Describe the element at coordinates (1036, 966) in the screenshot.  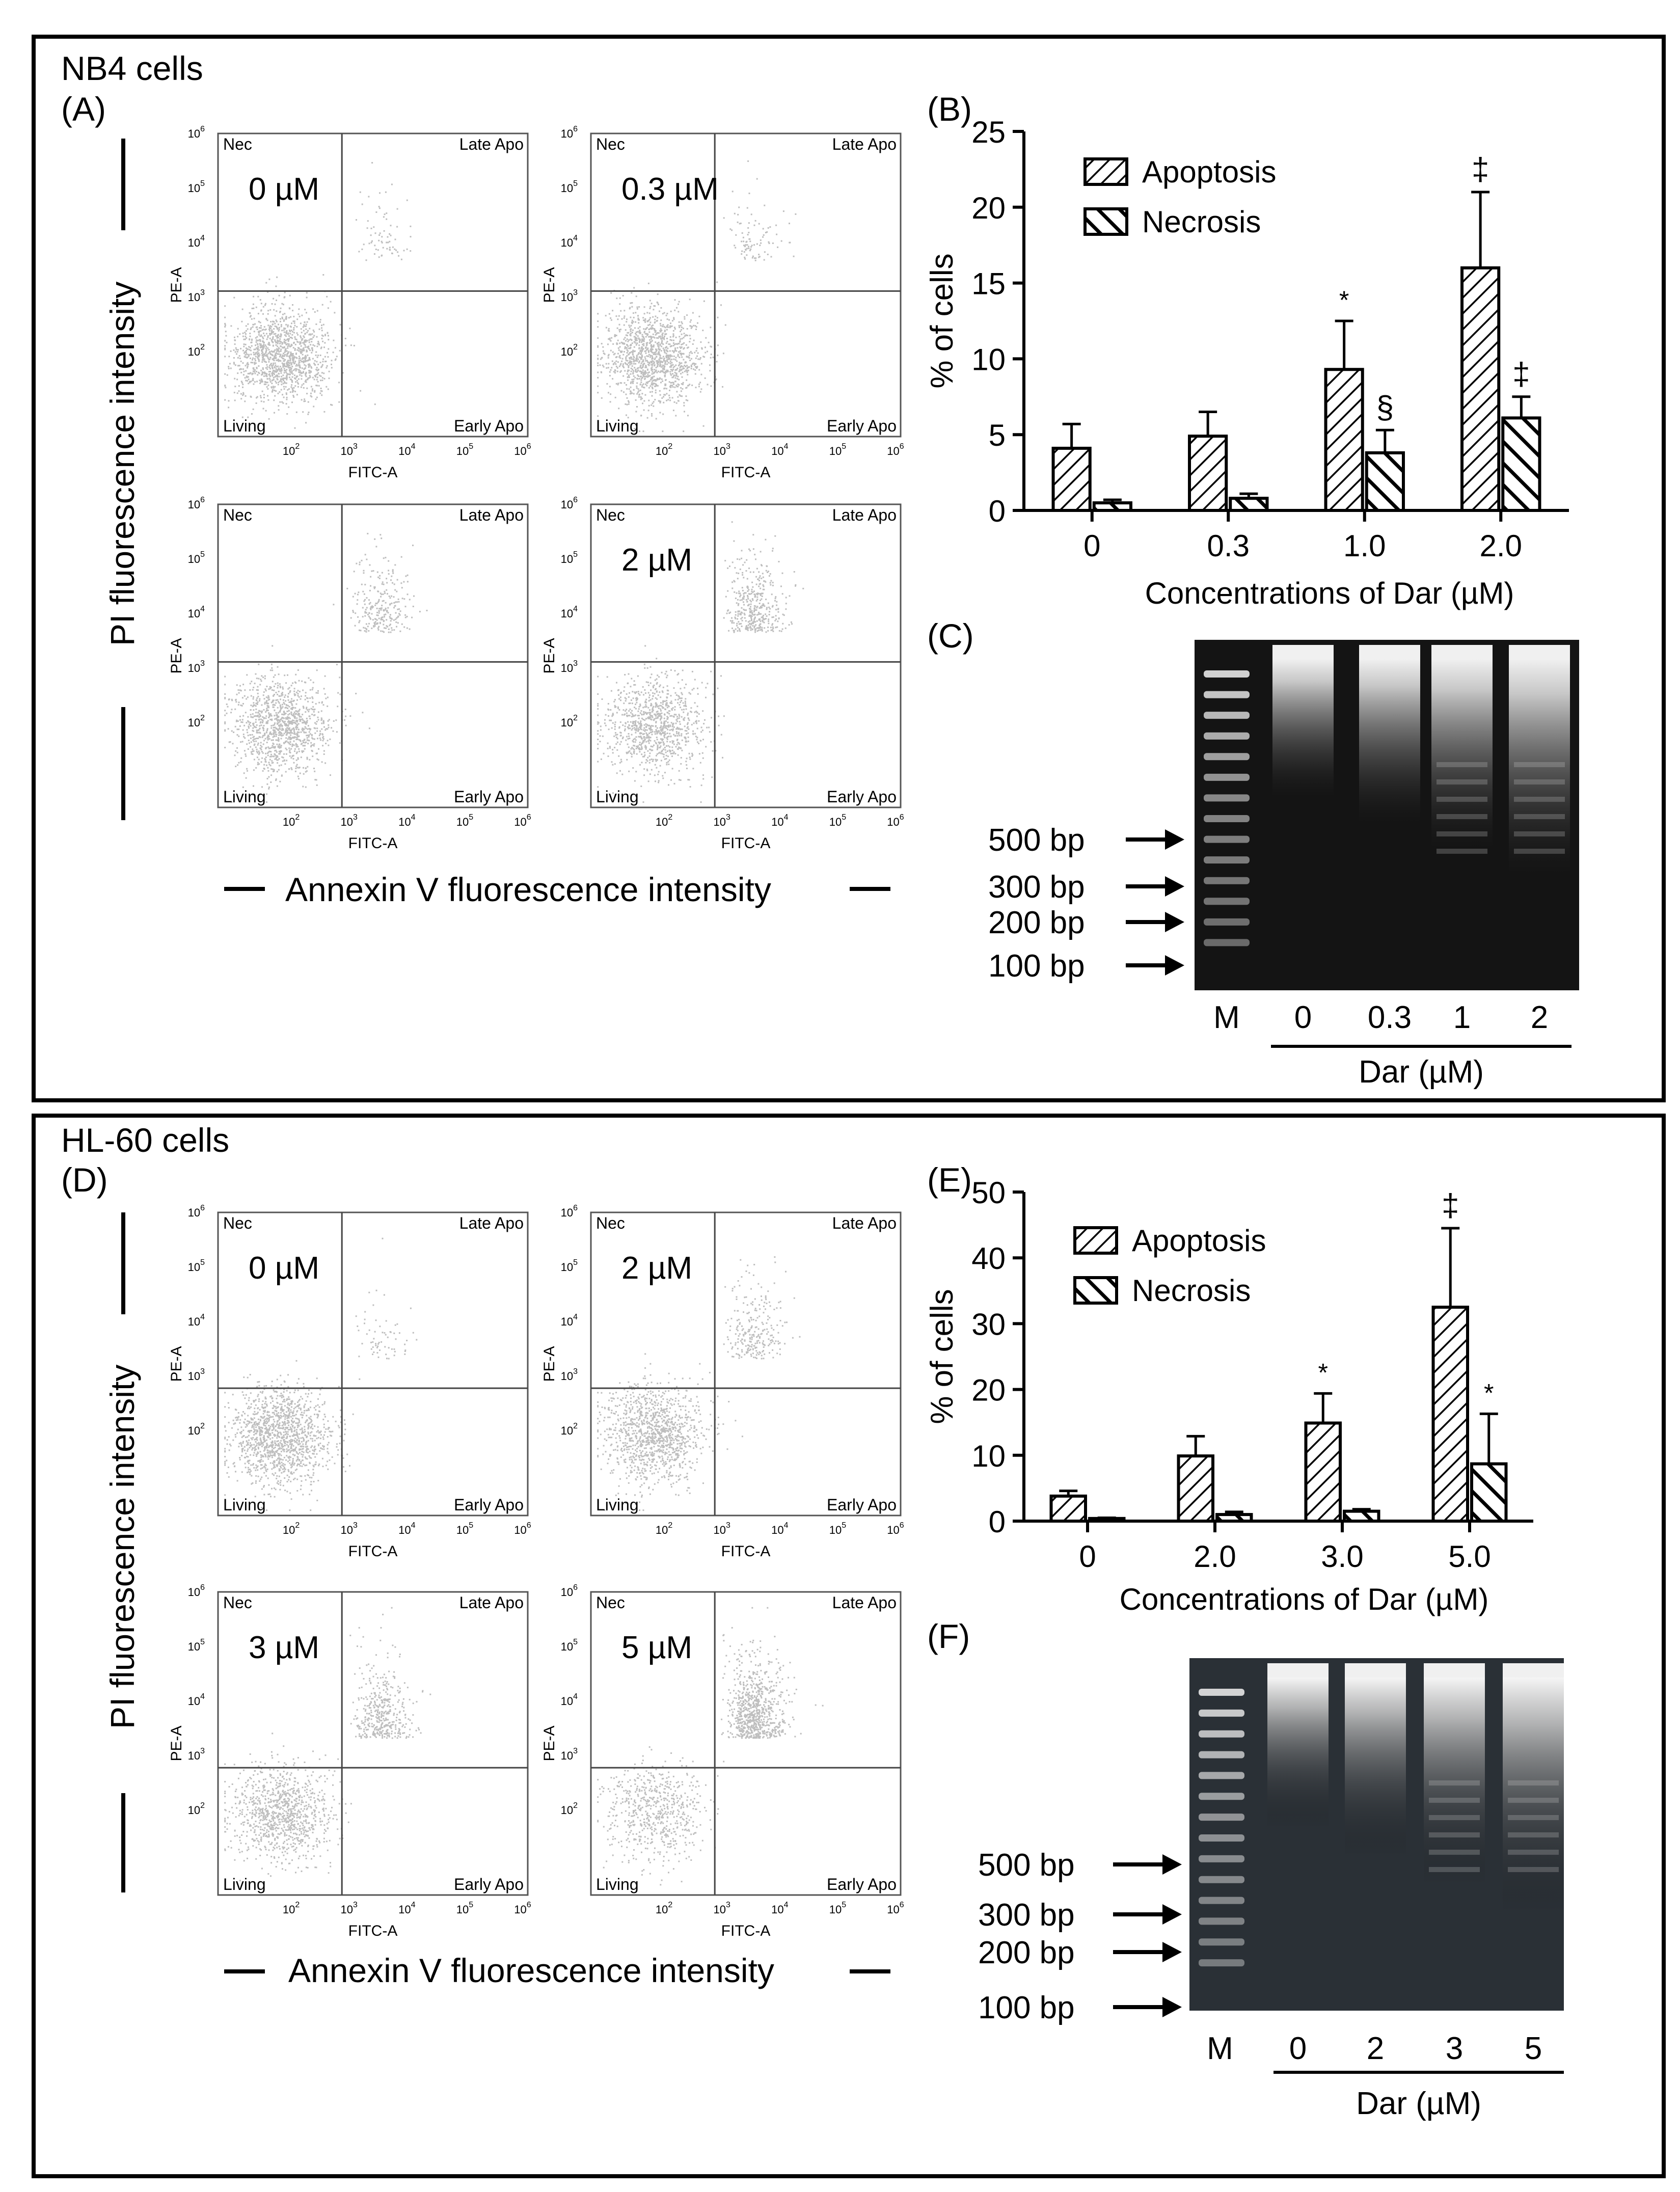
I see `marker-label: 100 bp` at that location.